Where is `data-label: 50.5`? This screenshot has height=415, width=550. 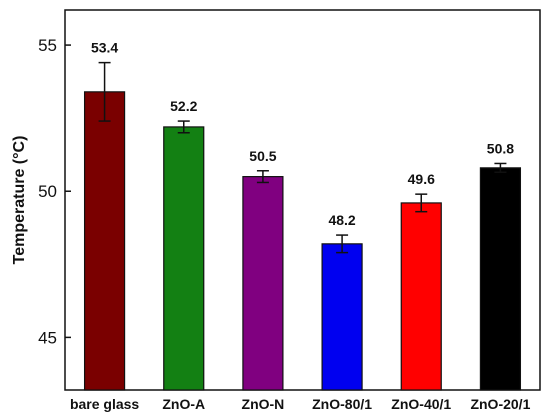
data-label: 50.5 is located at coordinates (262, 156).